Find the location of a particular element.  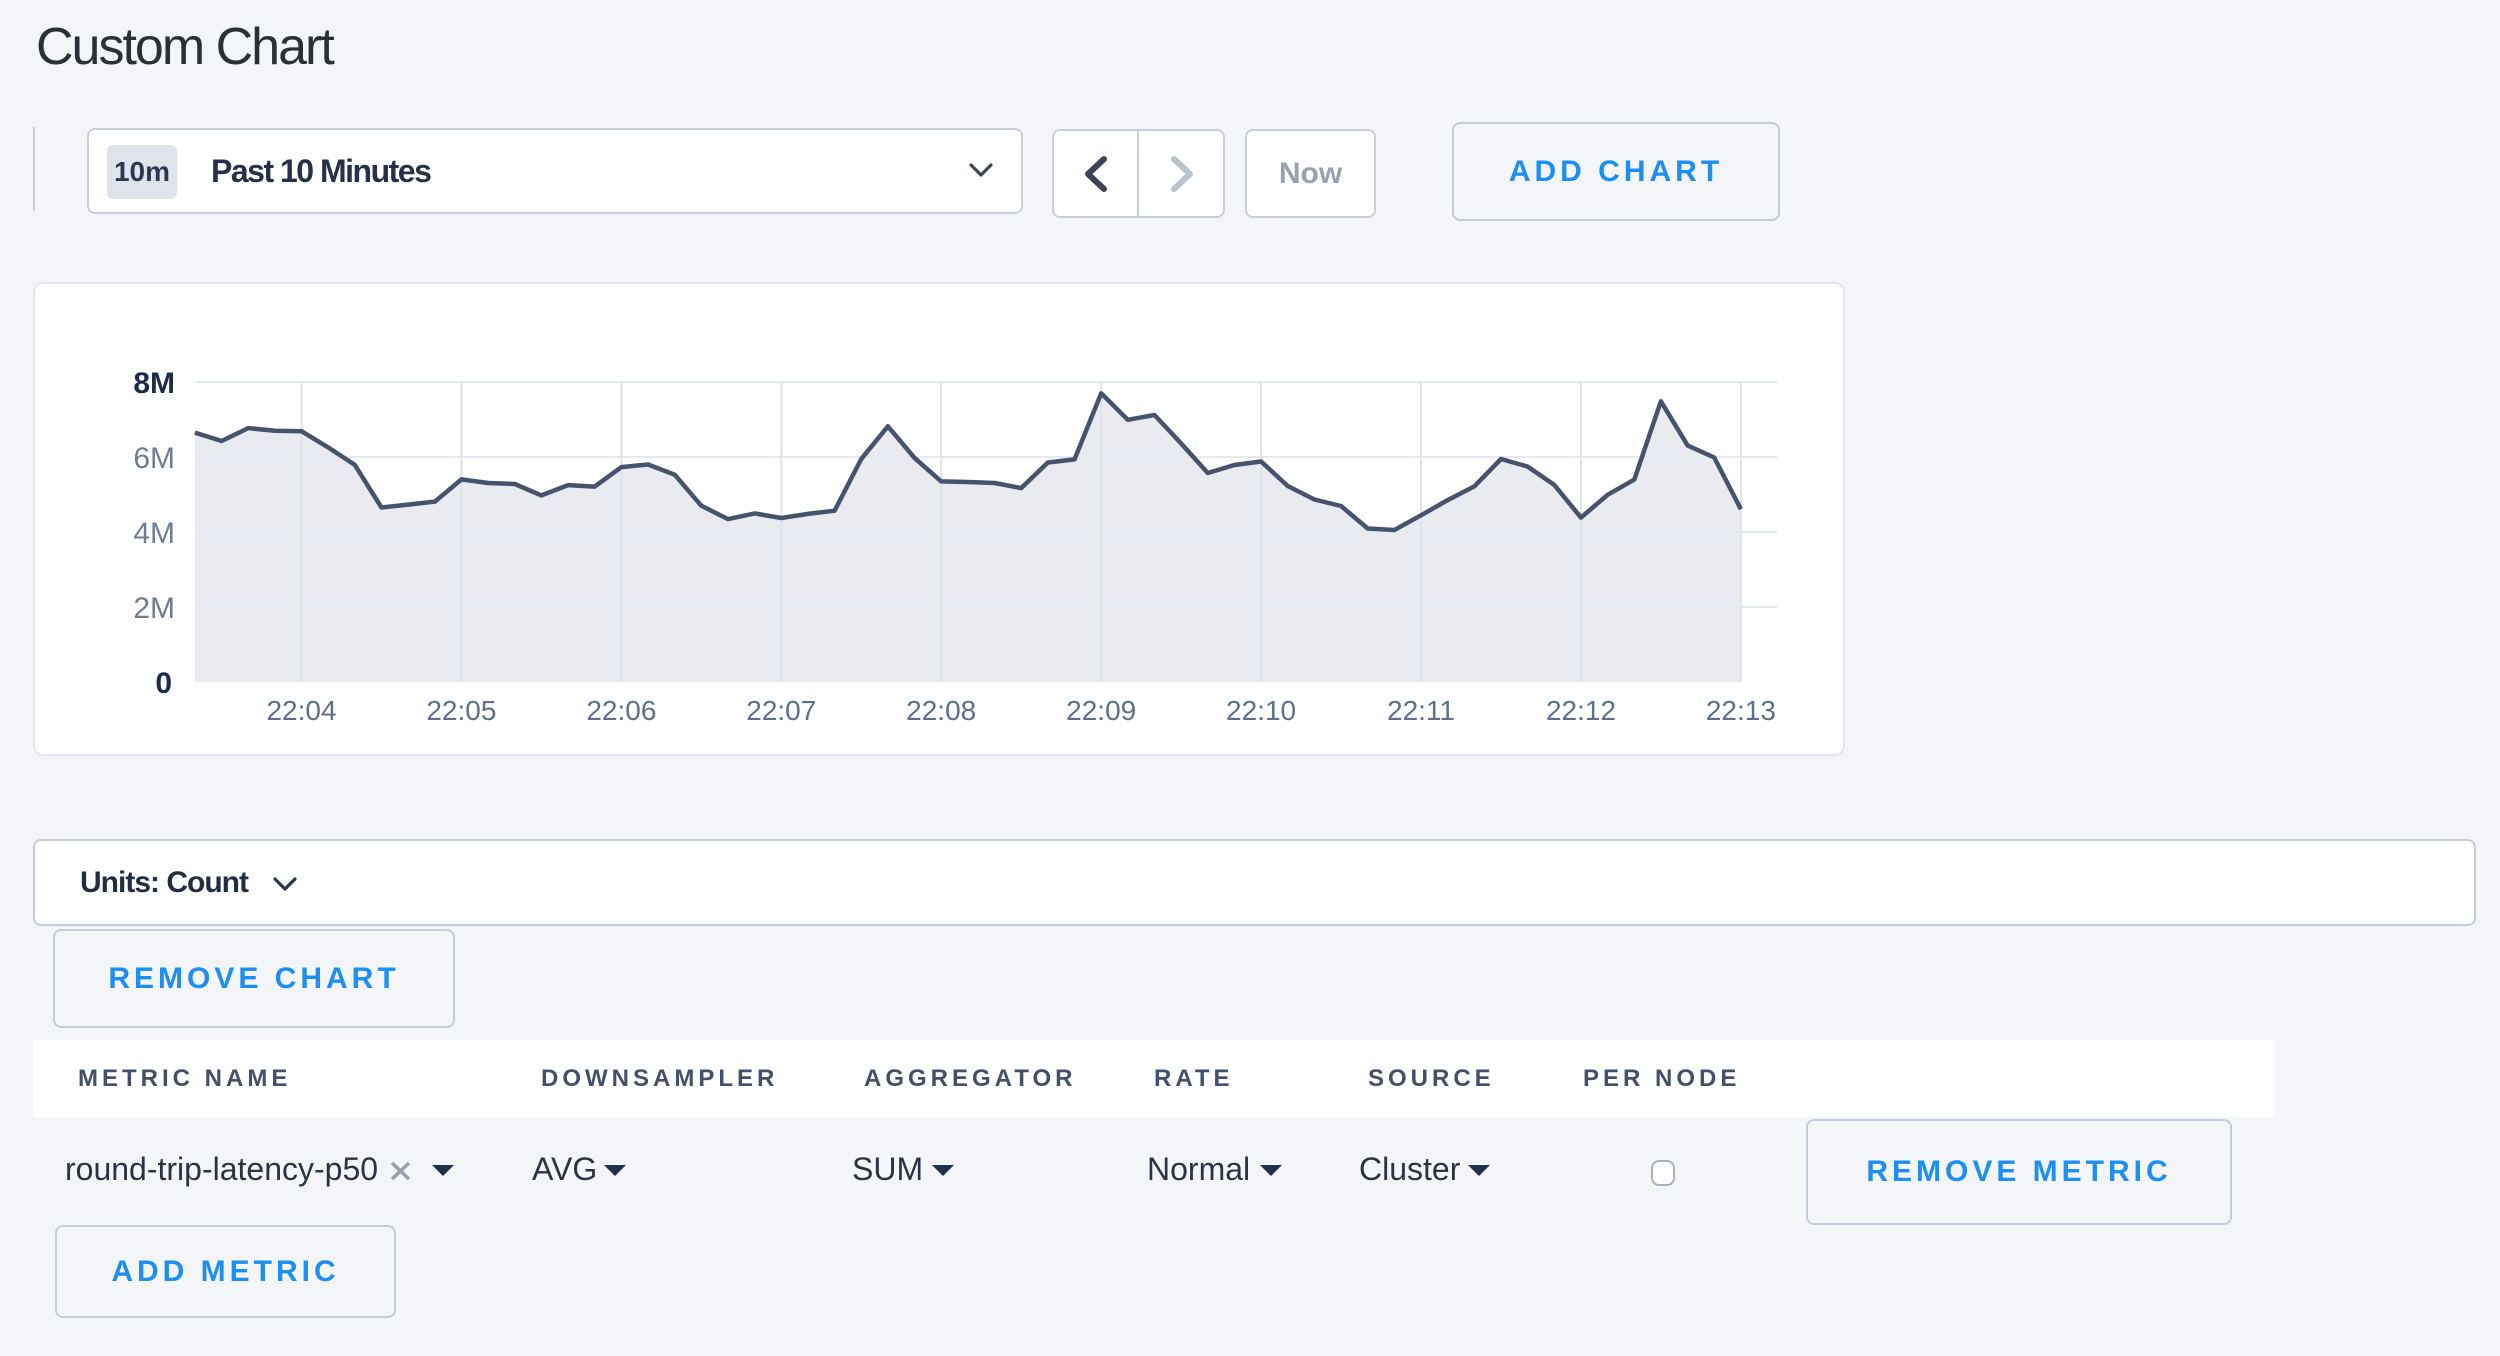

svg-text: 6M is located at coordinates (154, 458).